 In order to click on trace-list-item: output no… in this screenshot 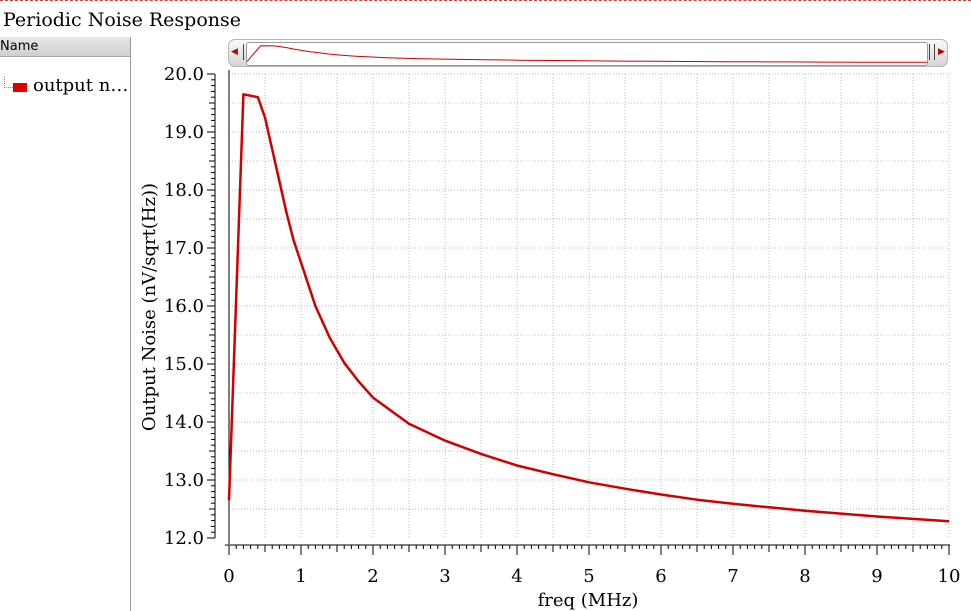, I will do `click(67, 87)`.